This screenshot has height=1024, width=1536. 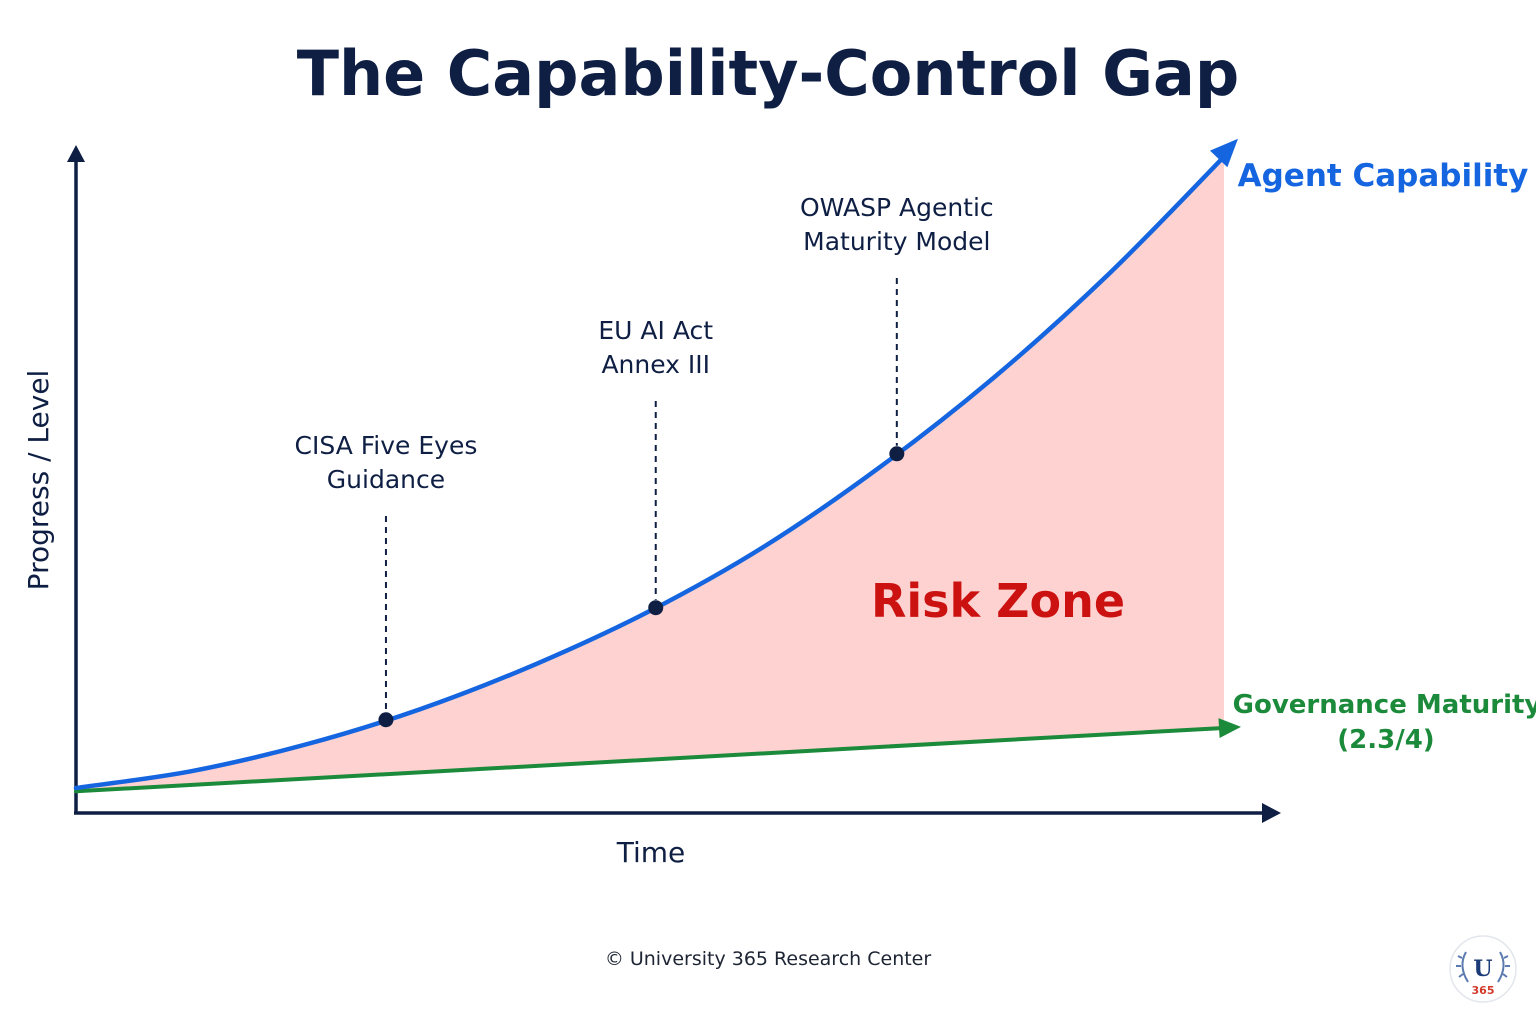 What do you see at coordinates (1385, 740) in the screenshot?
I see `governance-maturity-score: (2.3/4)` at bounding box center [1385, 740].